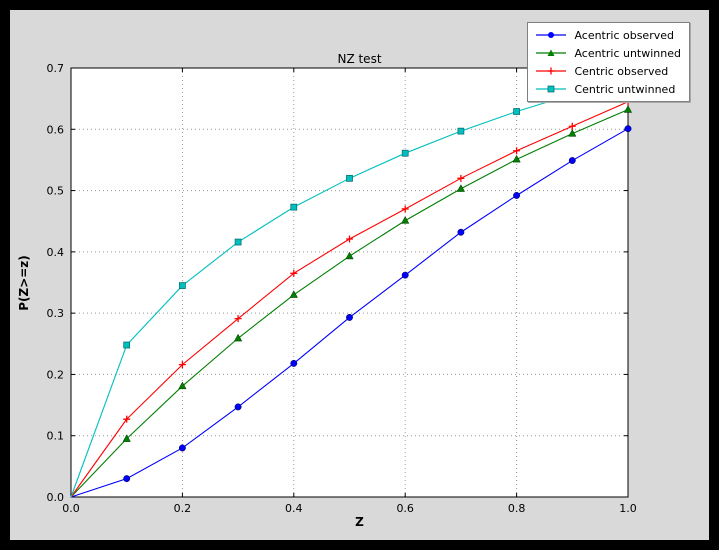 The width and height of the screenshot is (719, 550). What do you see at coordinates (359, 59) in the screenshot?
I see `chart-title: NZ test` at bounding box center [359, 59].